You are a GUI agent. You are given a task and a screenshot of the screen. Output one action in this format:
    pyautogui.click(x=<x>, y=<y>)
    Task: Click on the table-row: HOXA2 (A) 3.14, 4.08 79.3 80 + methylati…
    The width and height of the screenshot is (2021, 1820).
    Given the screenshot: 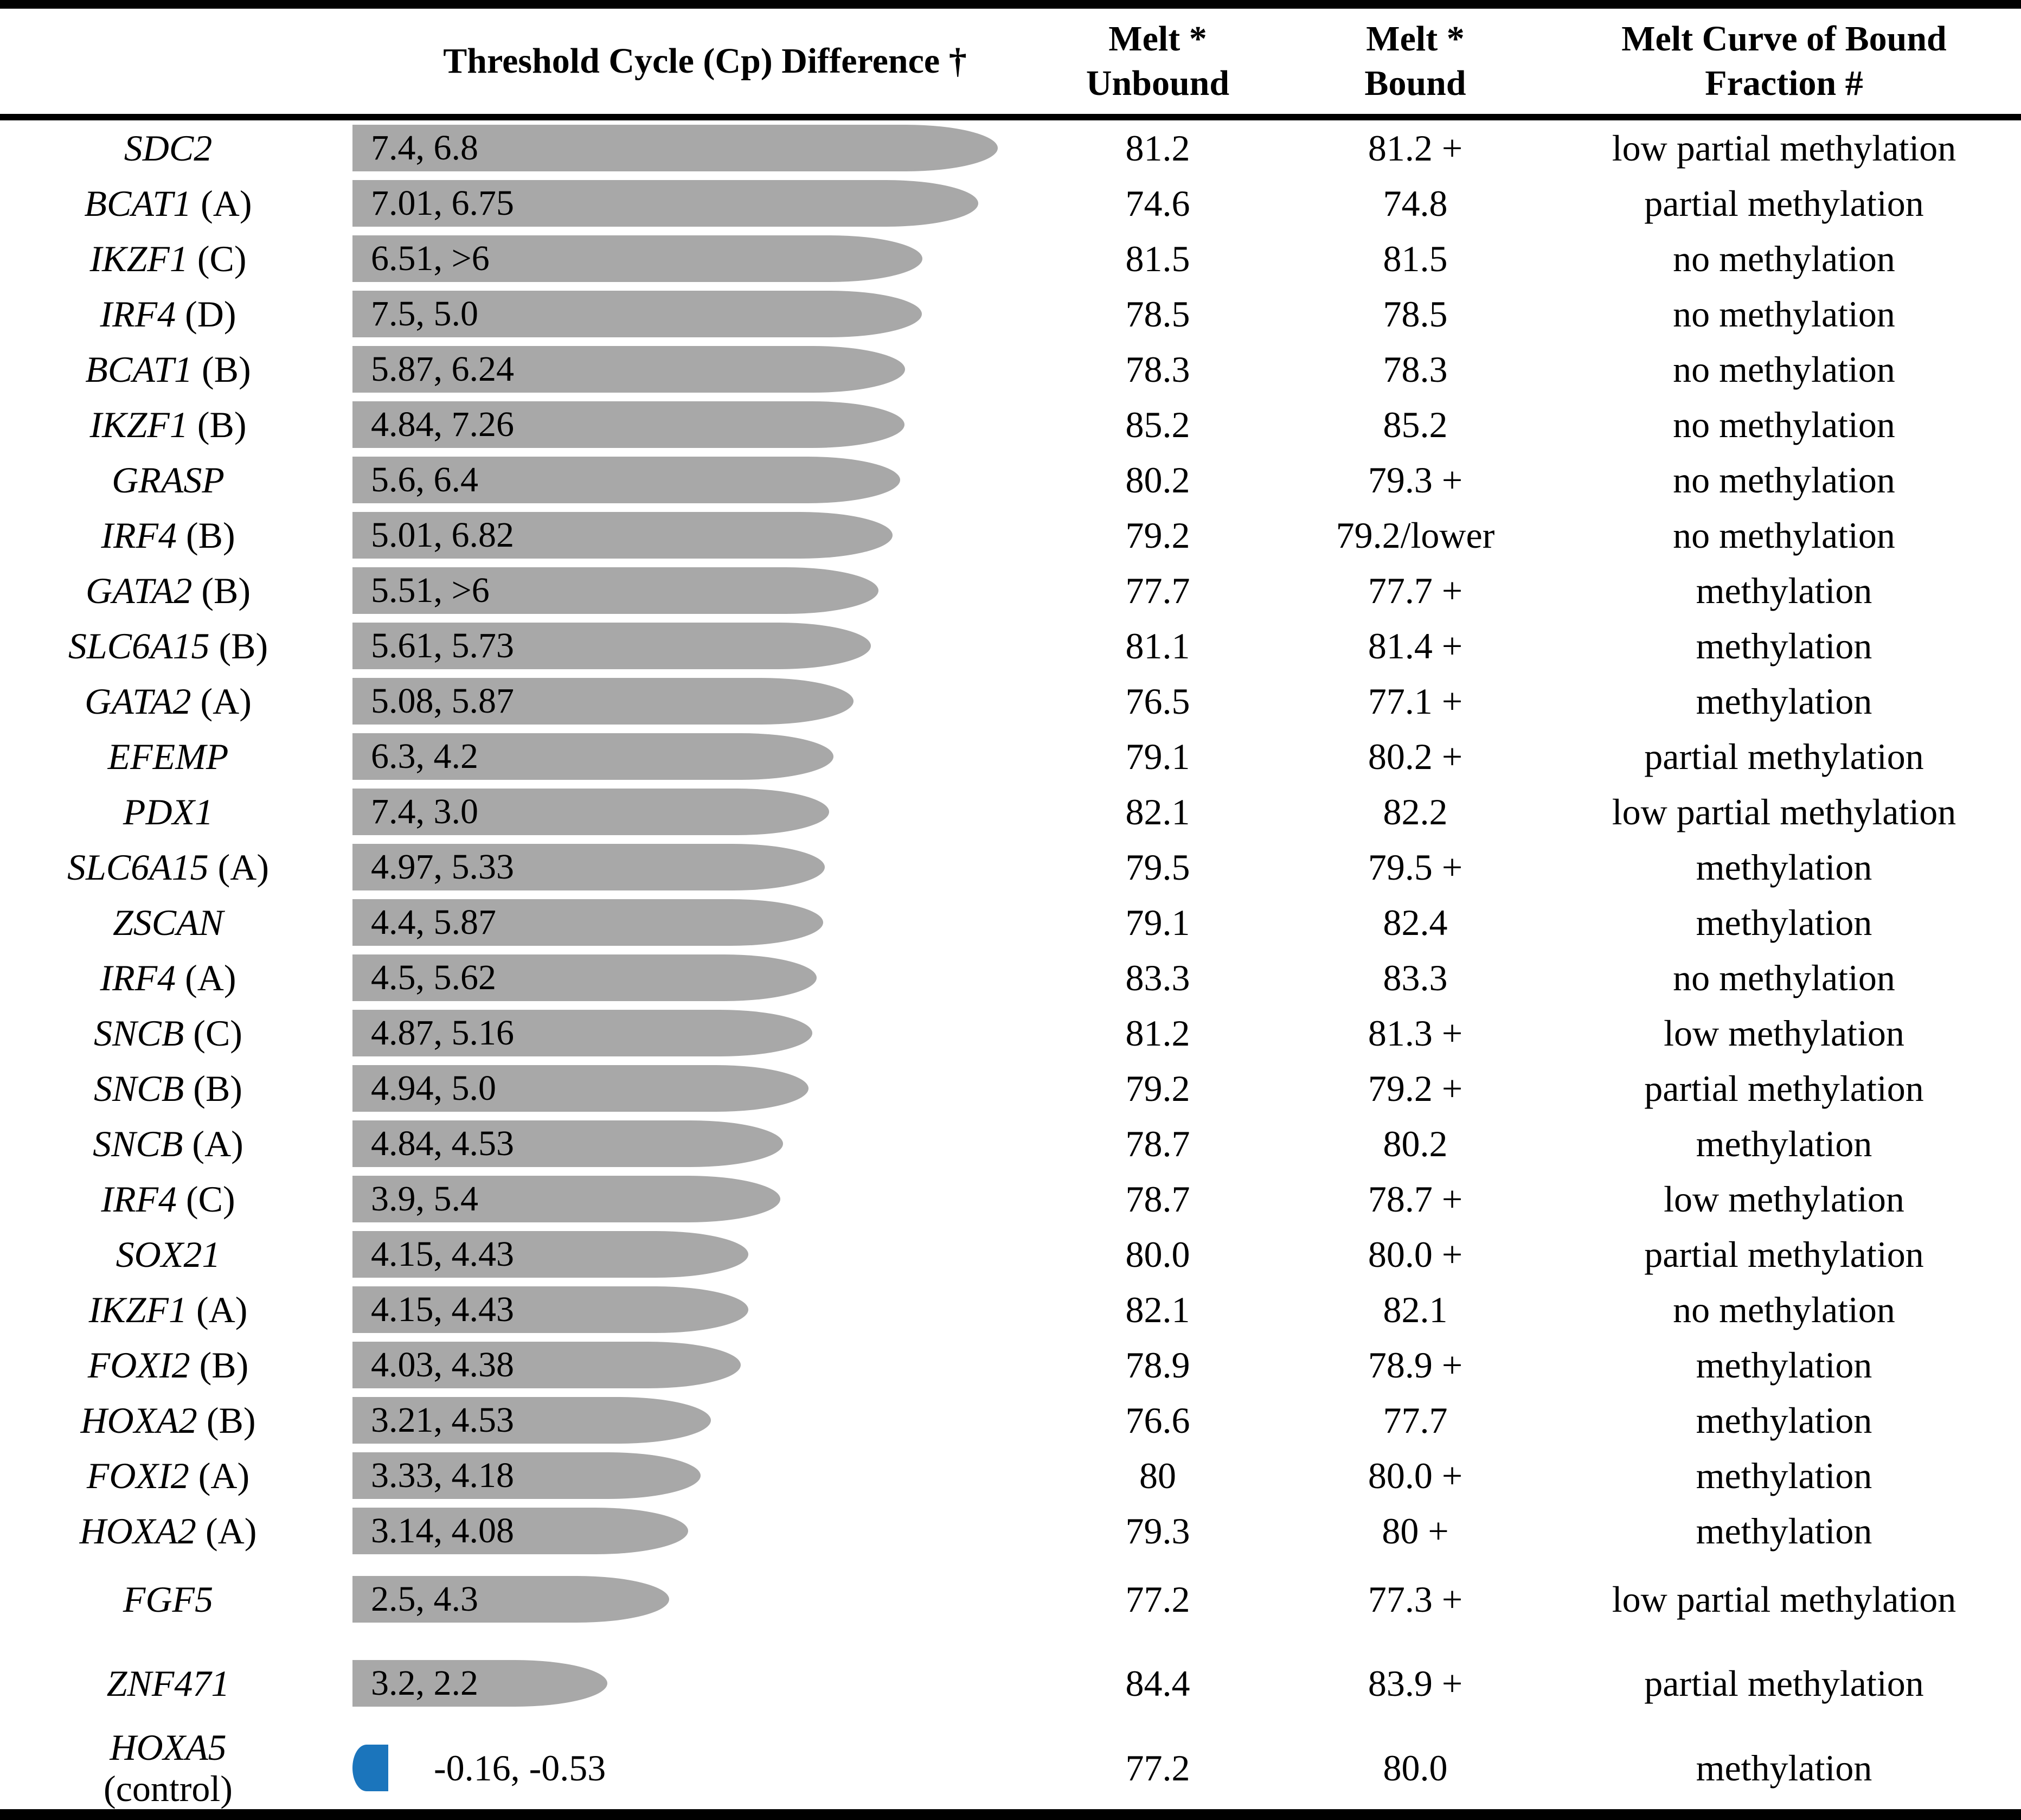 What is the action you would take?
    pyautogui.click(x=1010, y=1531)
    